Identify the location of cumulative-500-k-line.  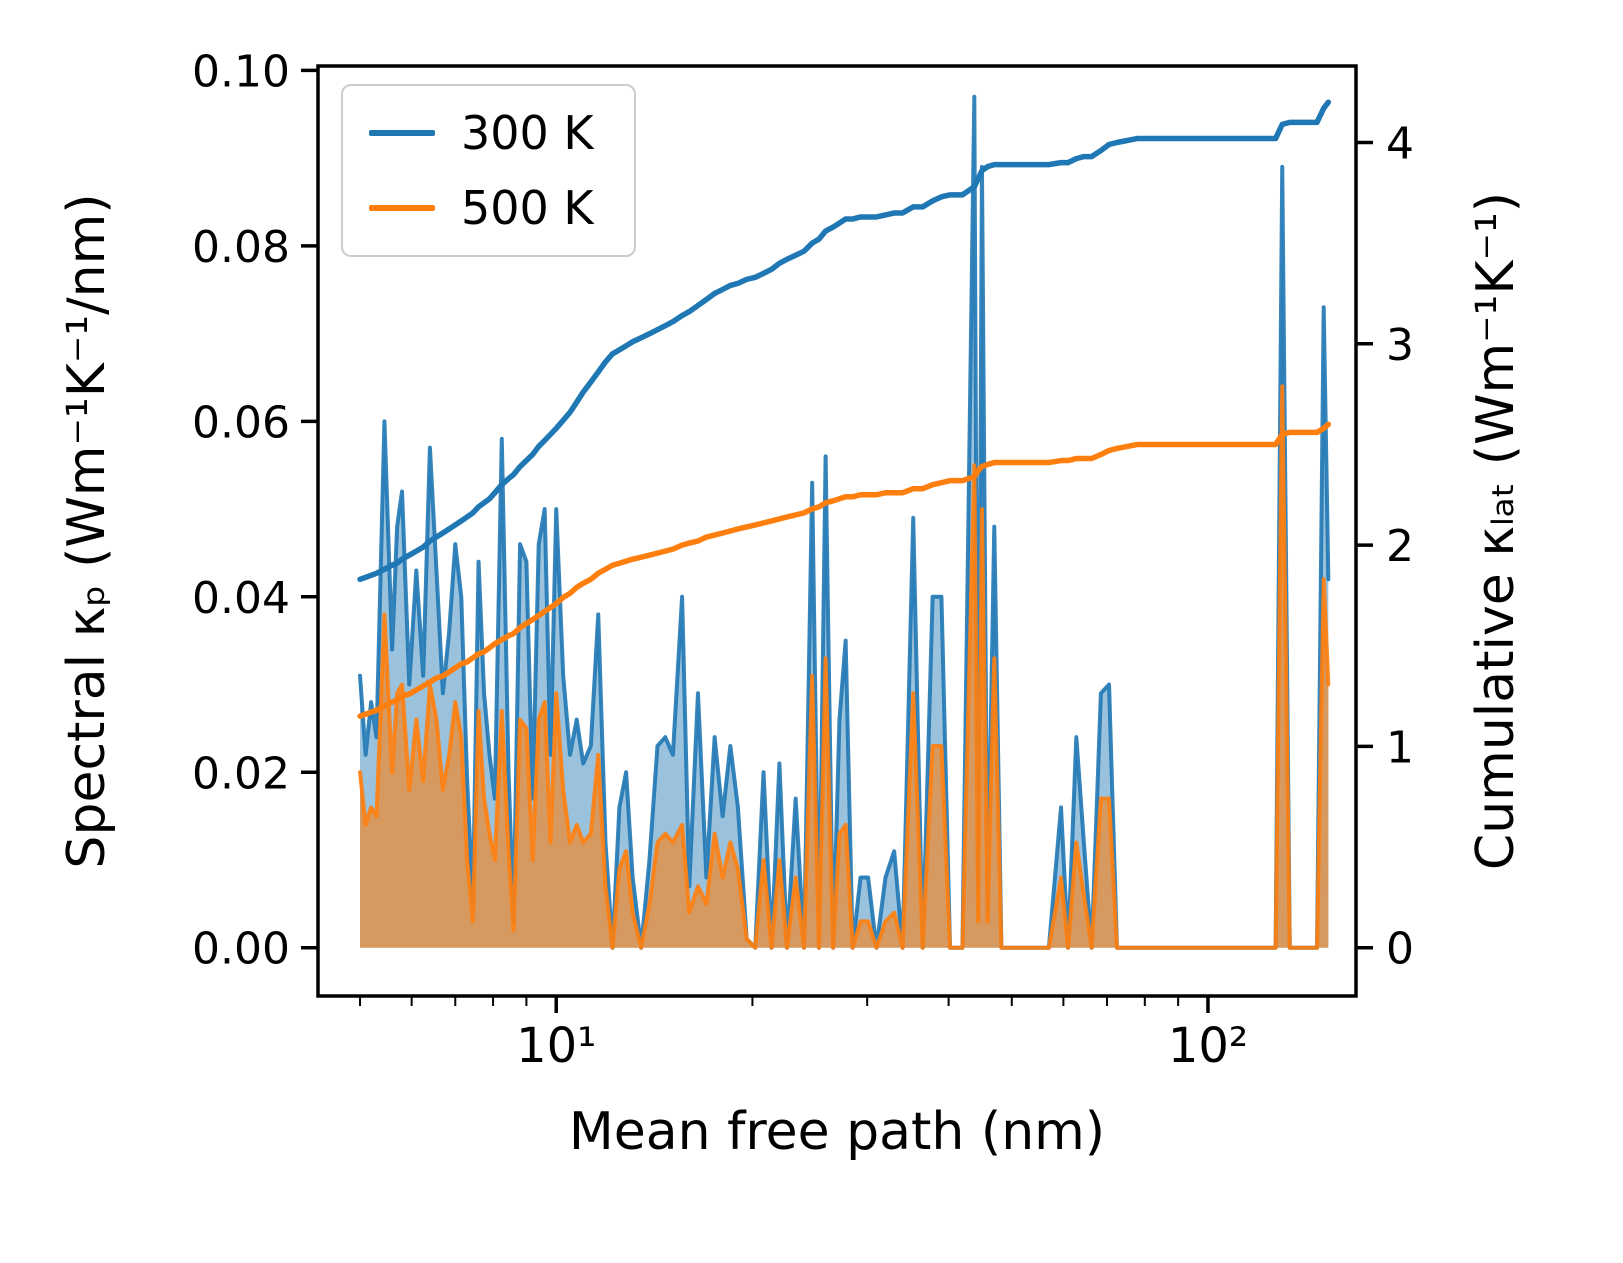
(844, 570).